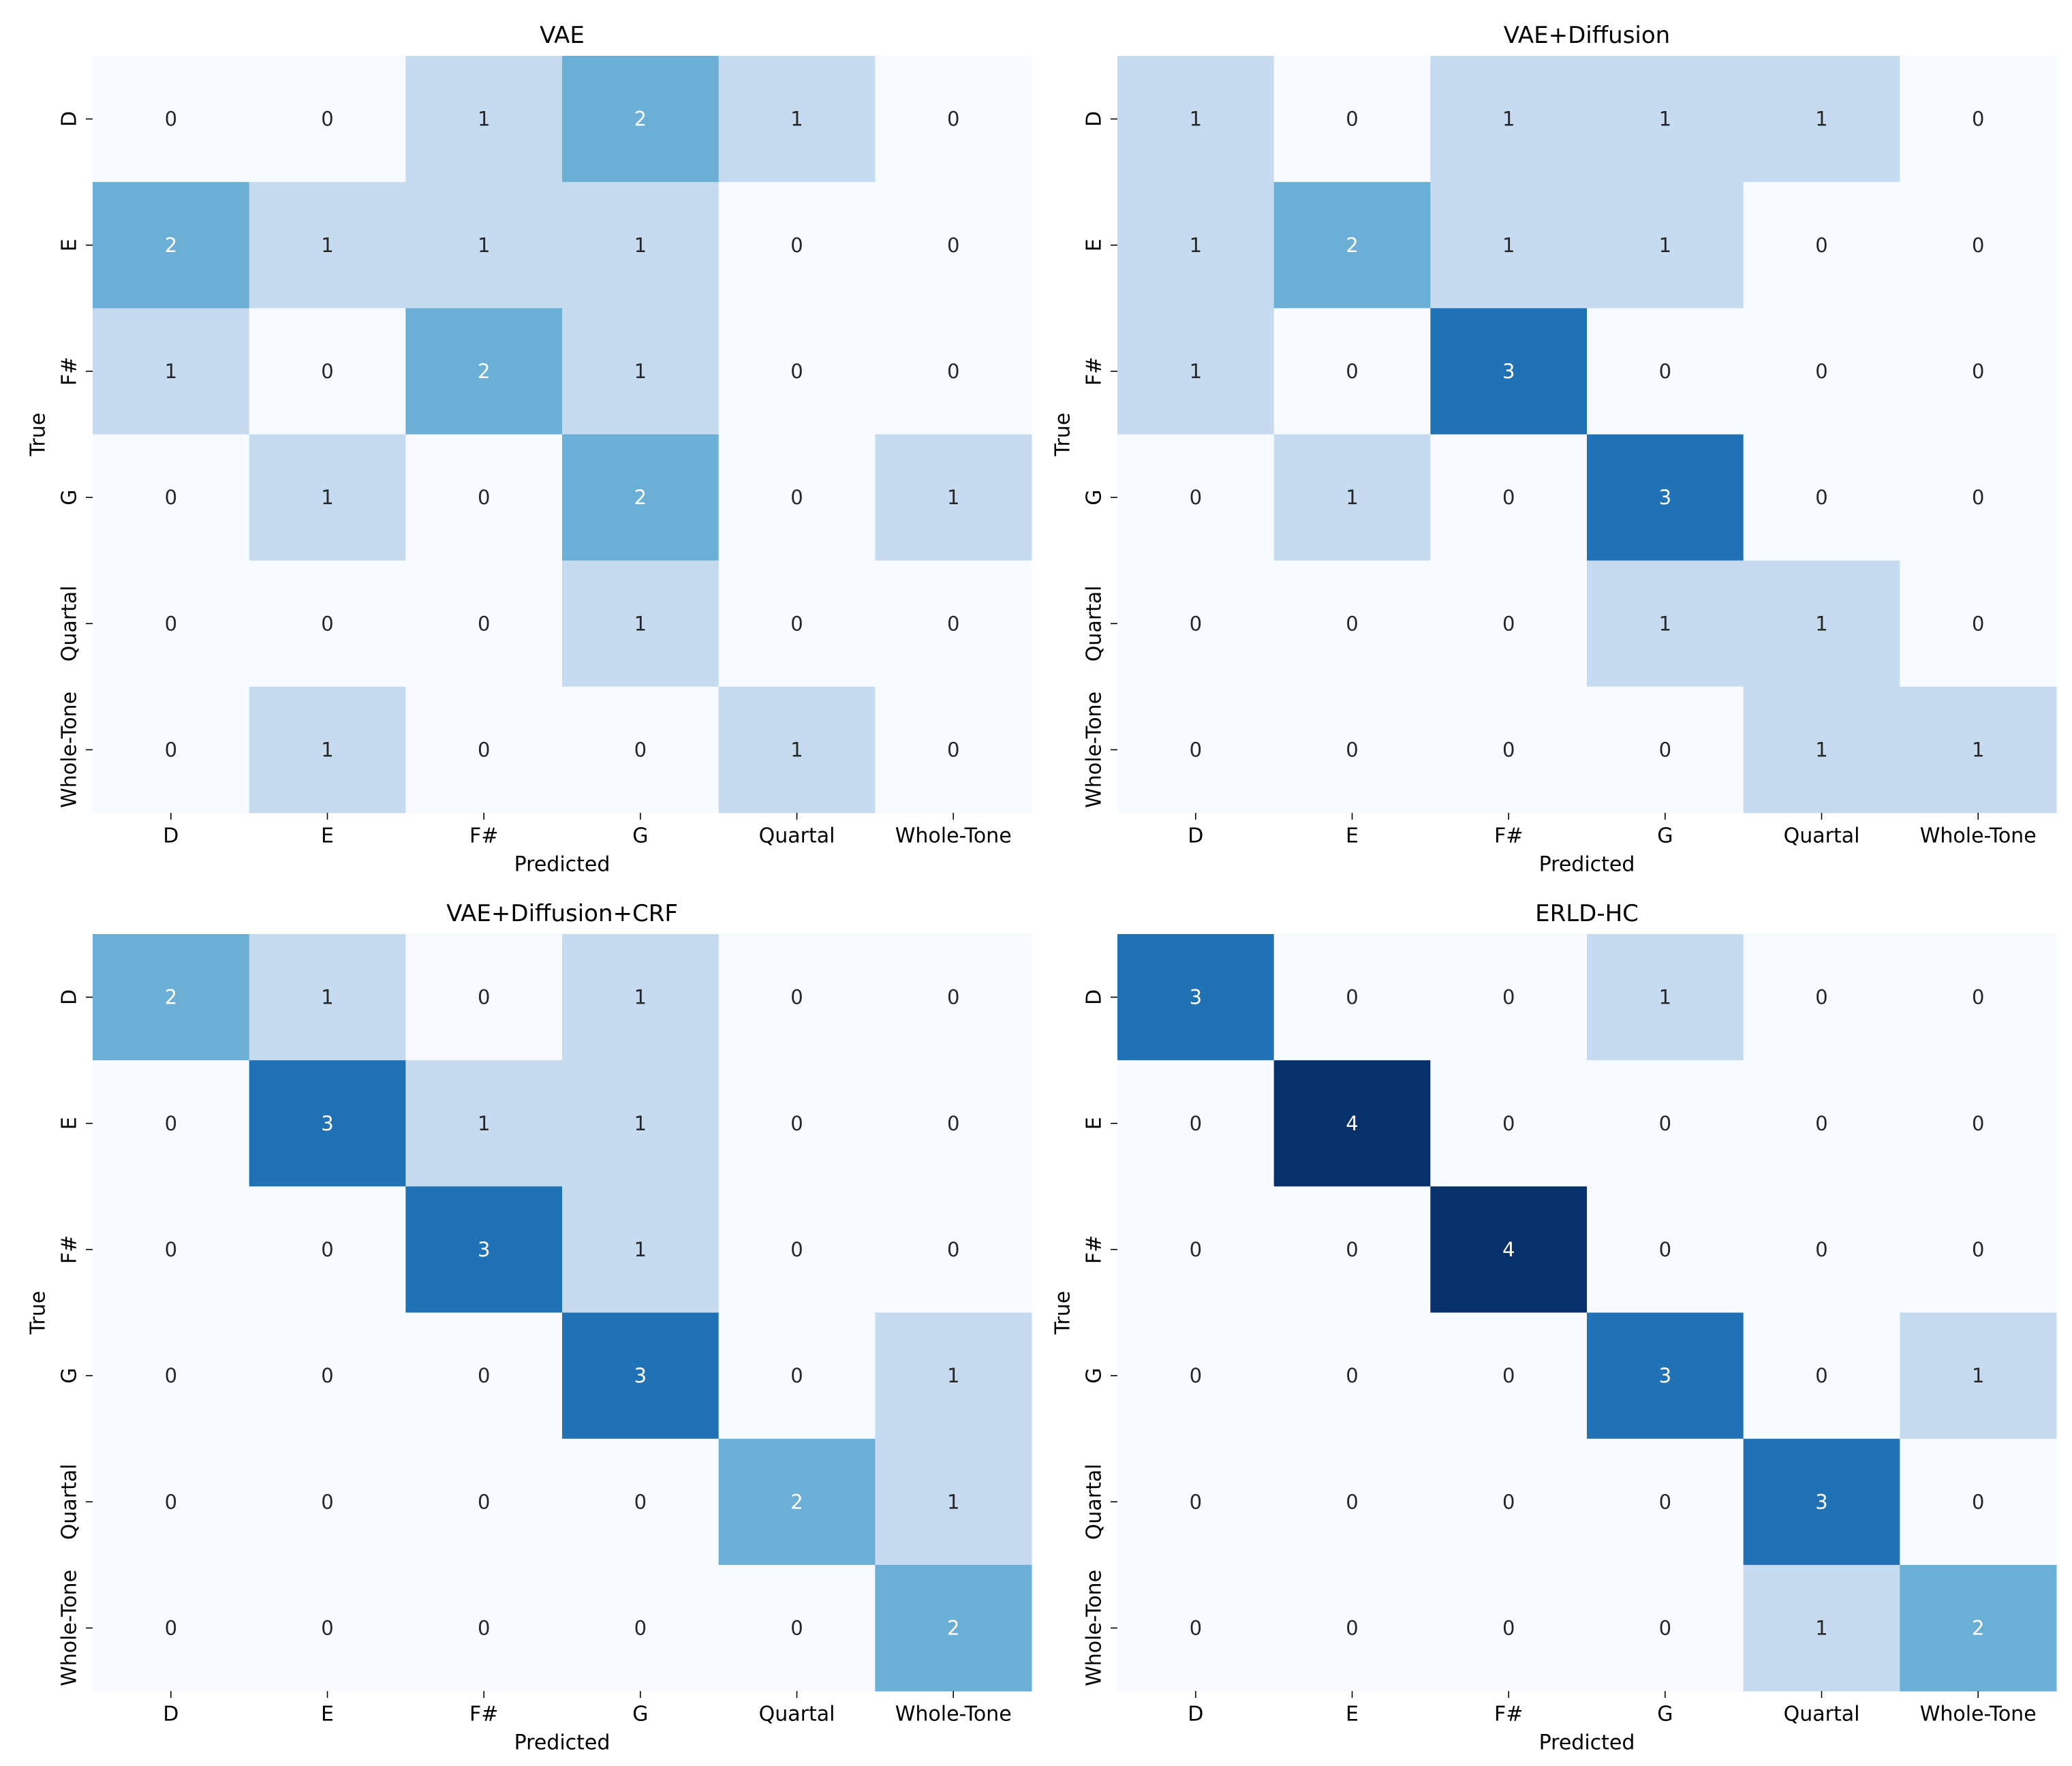 The width and height of the screenshot is (2072, 1766). Describe the element at coordinates (1587, 35) in the screenshot. I see `panel-title: VAE+Diffusion` at that location.